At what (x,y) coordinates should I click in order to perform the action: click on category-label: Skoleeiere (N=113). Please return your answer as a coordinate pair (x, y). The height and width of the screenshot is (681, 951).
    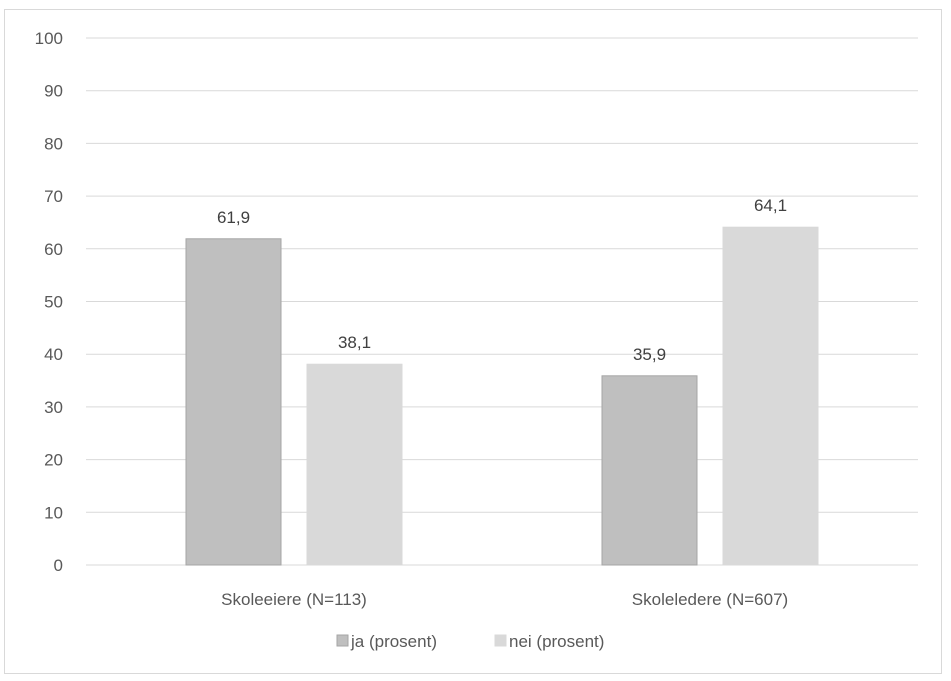
    Looking at the image, I should click on (294, 599).